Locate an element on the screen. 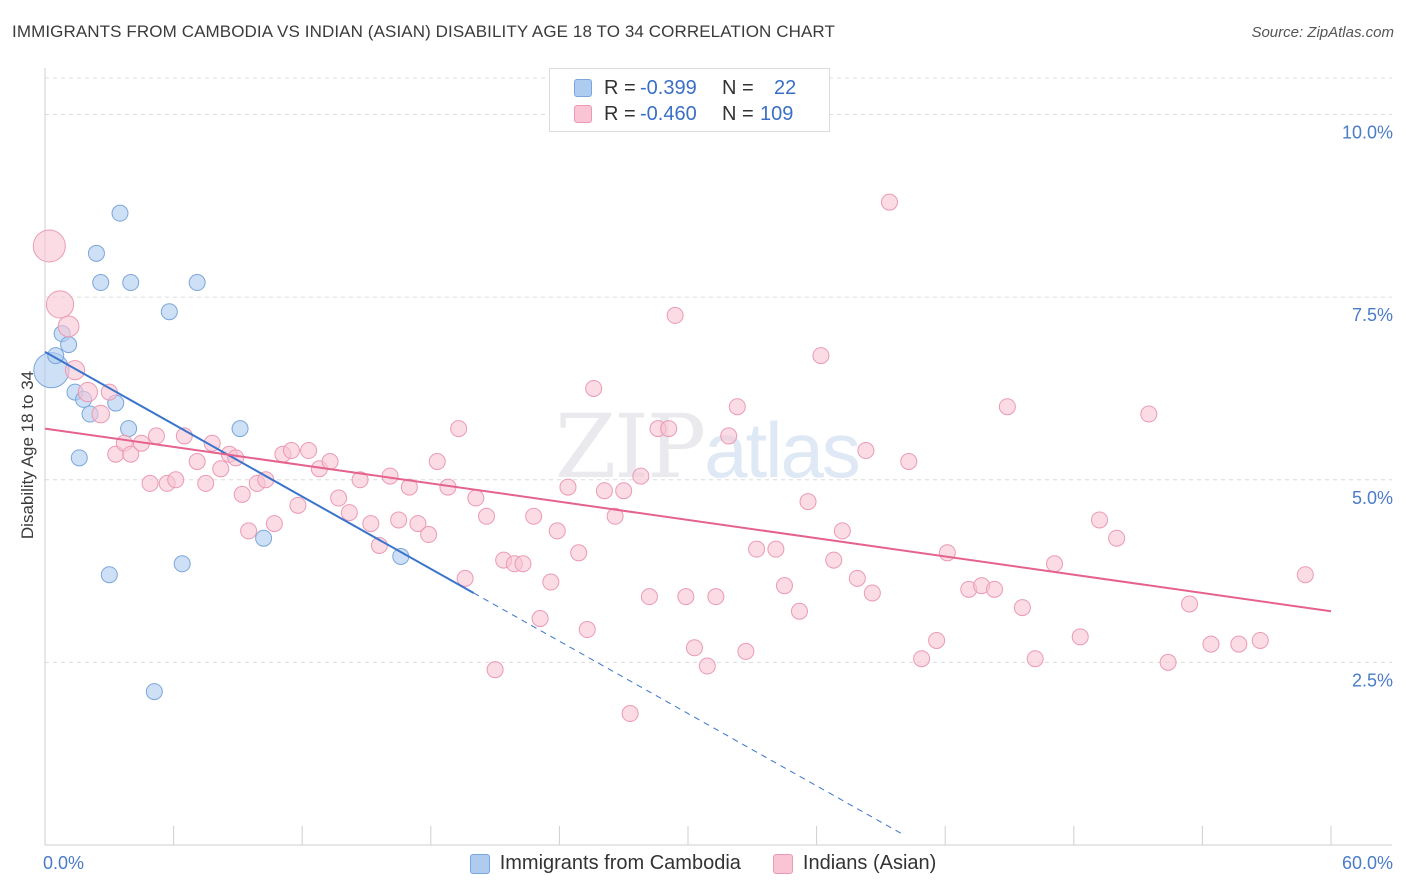  legend-item-cambodia: Immigrants from Cambodia is located at coordinates (605, 863).